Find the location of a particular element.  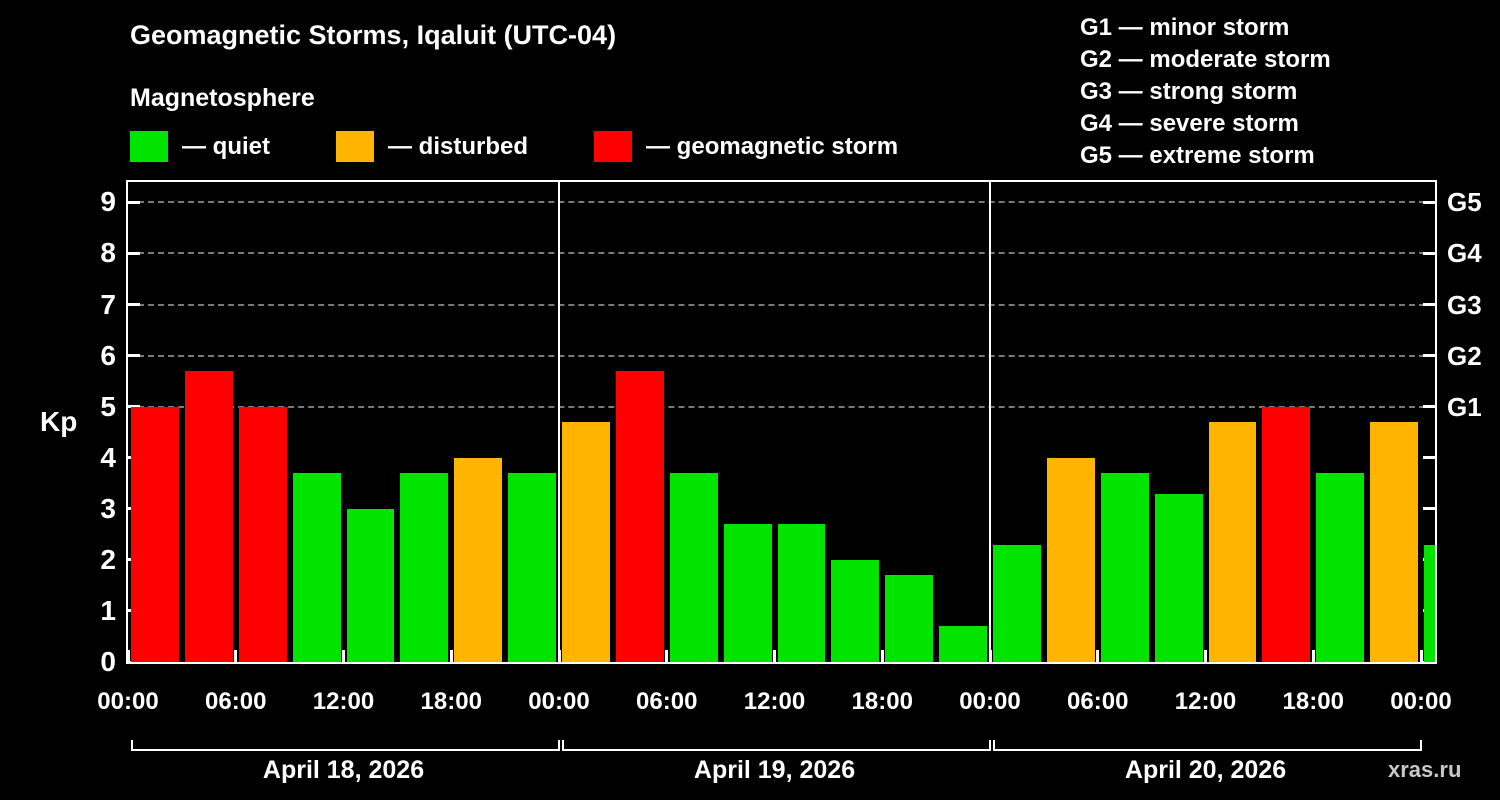

y-tick-label: 5 is located at coordinates (108, 406).